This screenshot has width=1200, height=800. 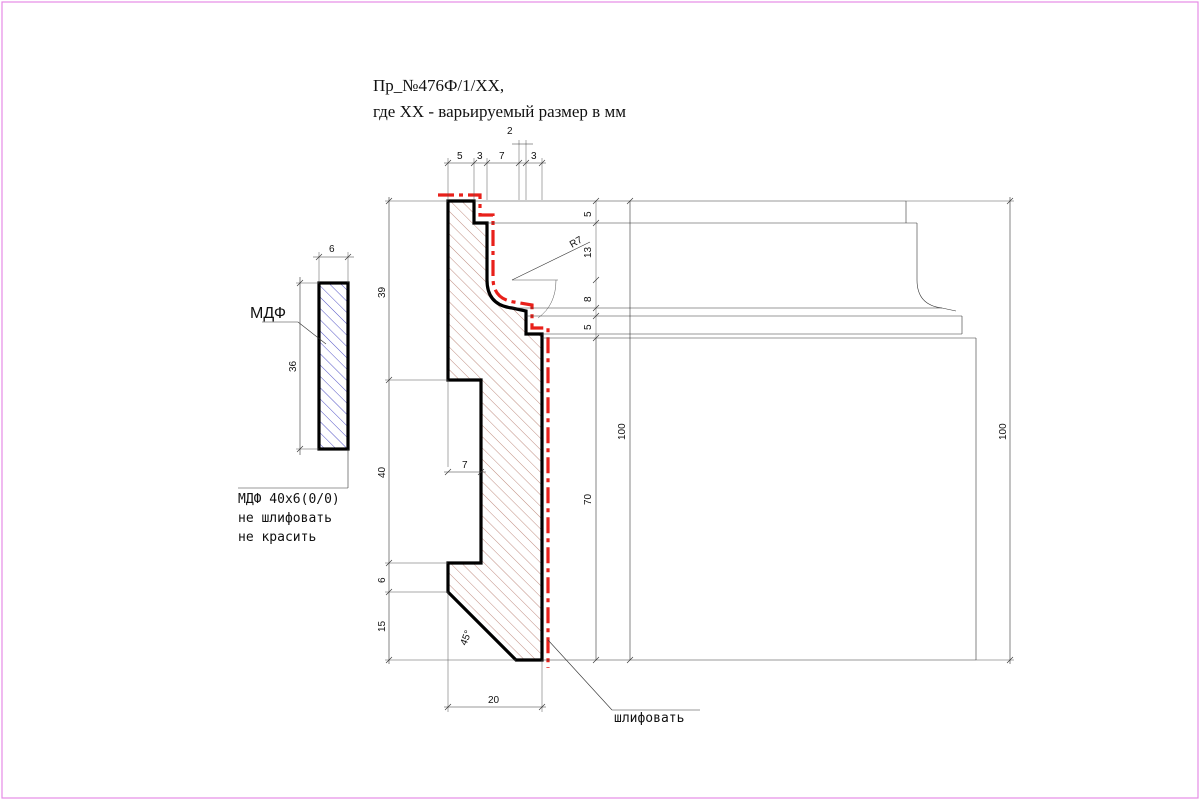 What do you see at coordinates (289, 499) in the screenshot?
I see `mdf-note-line-1: МДФ 40х6(0/0)` at bounding box center [289, 499].